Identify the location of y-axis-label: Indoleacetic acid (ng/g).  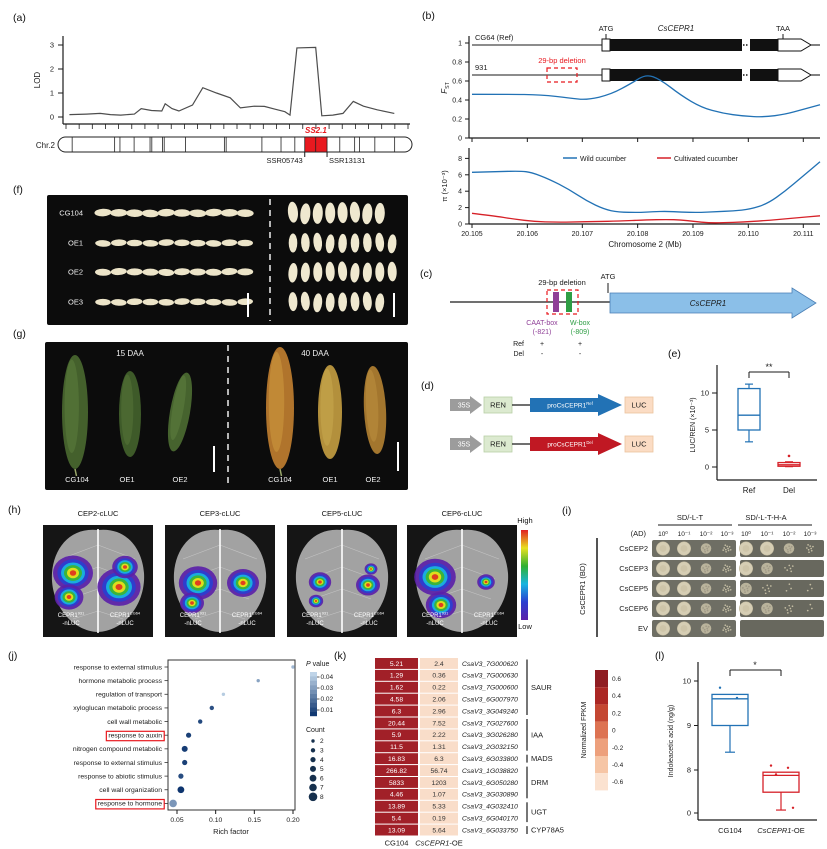
(671, 741).